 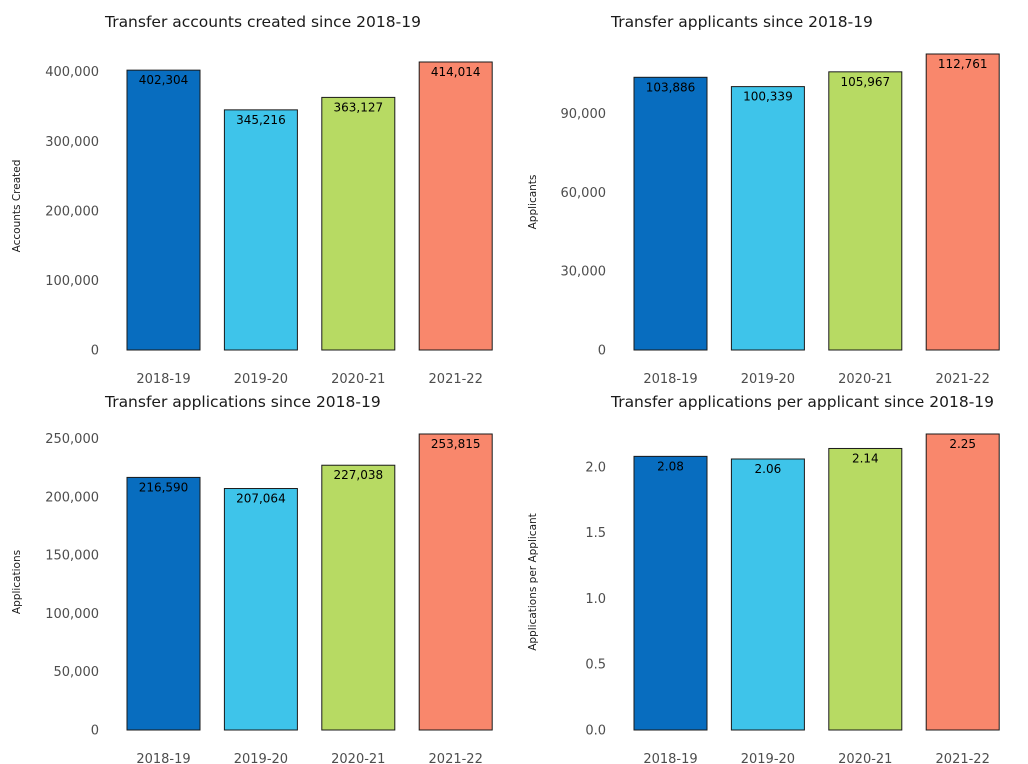 I want to click on chart-4-y-tick-label: 0.5, so click(x=595, y=665).